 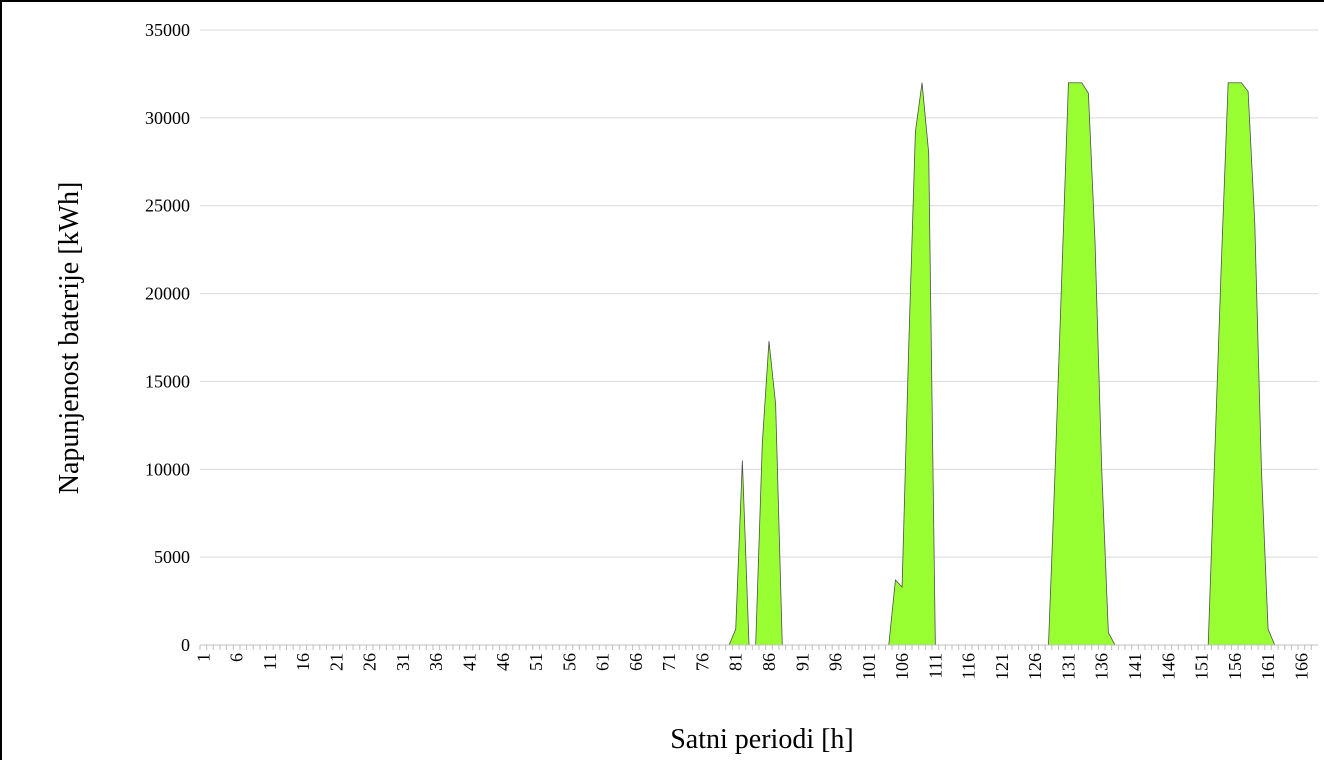 What do you see at coordinates (172, 557) in the screenshot?
I see `y-tick-label: 5000` at bounding box center [172, 557].